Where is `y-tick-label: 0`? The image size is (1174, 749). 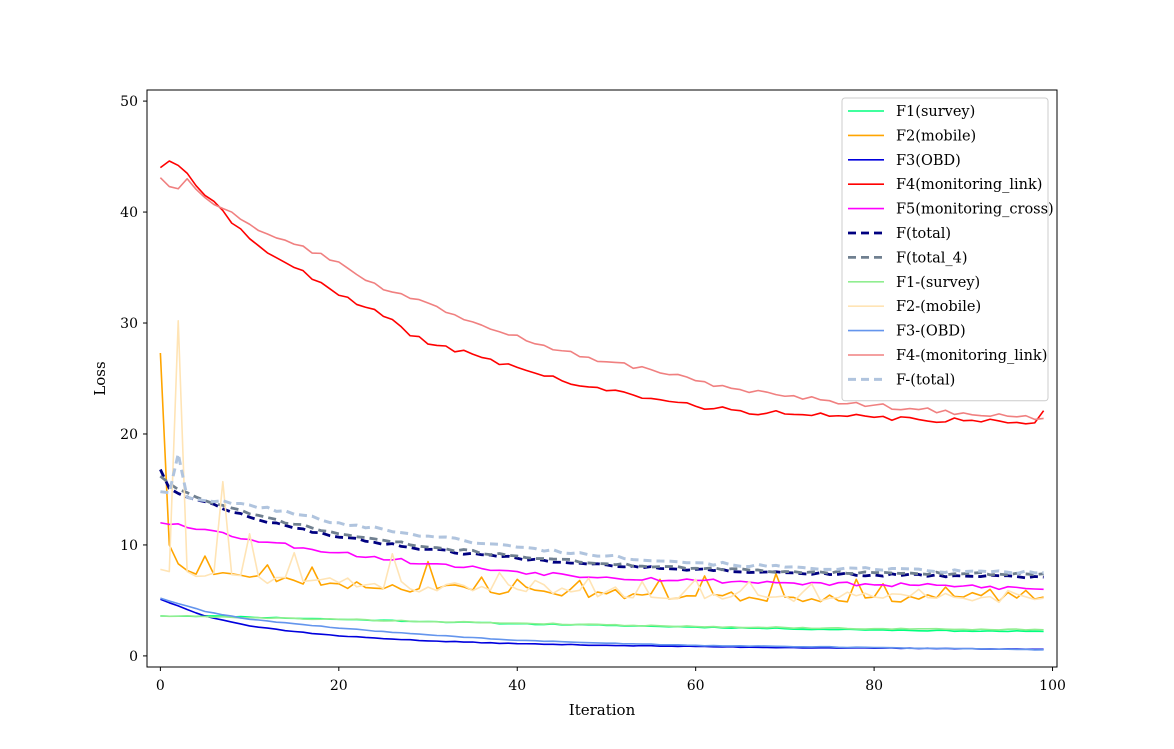
y-tick-label: 0 is located at coordinates (133, 657).